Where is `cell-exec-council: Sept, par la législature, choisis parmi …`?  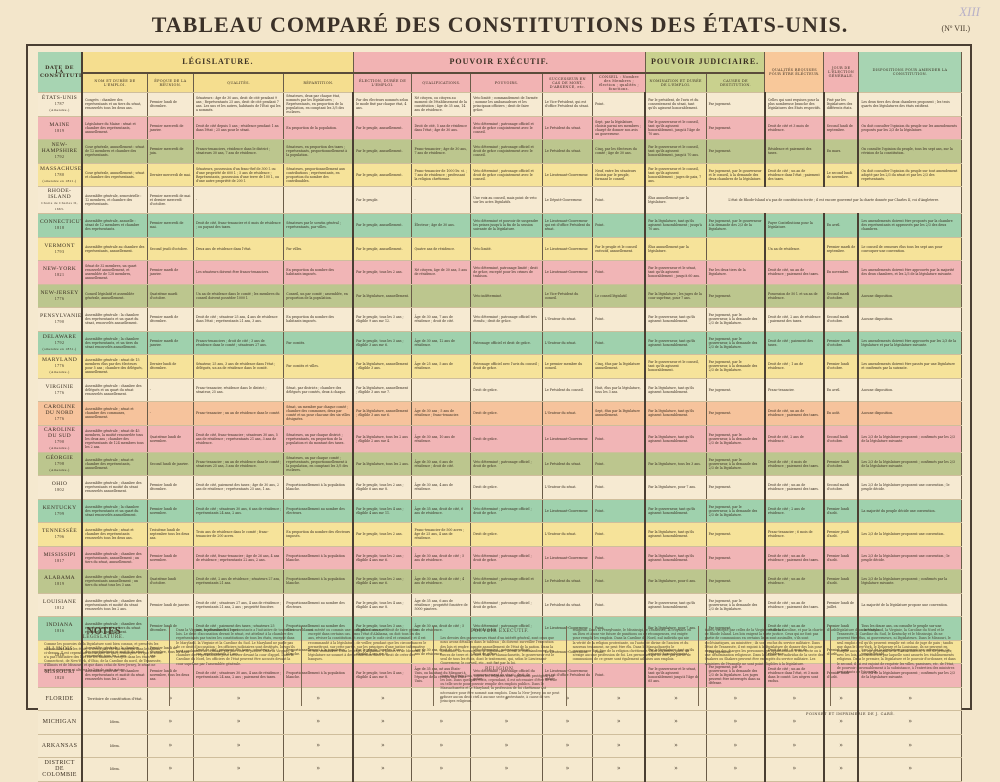
cell-exec-council: Sept, par la législature, choisis parmi … is located at coordinates (619, 128).